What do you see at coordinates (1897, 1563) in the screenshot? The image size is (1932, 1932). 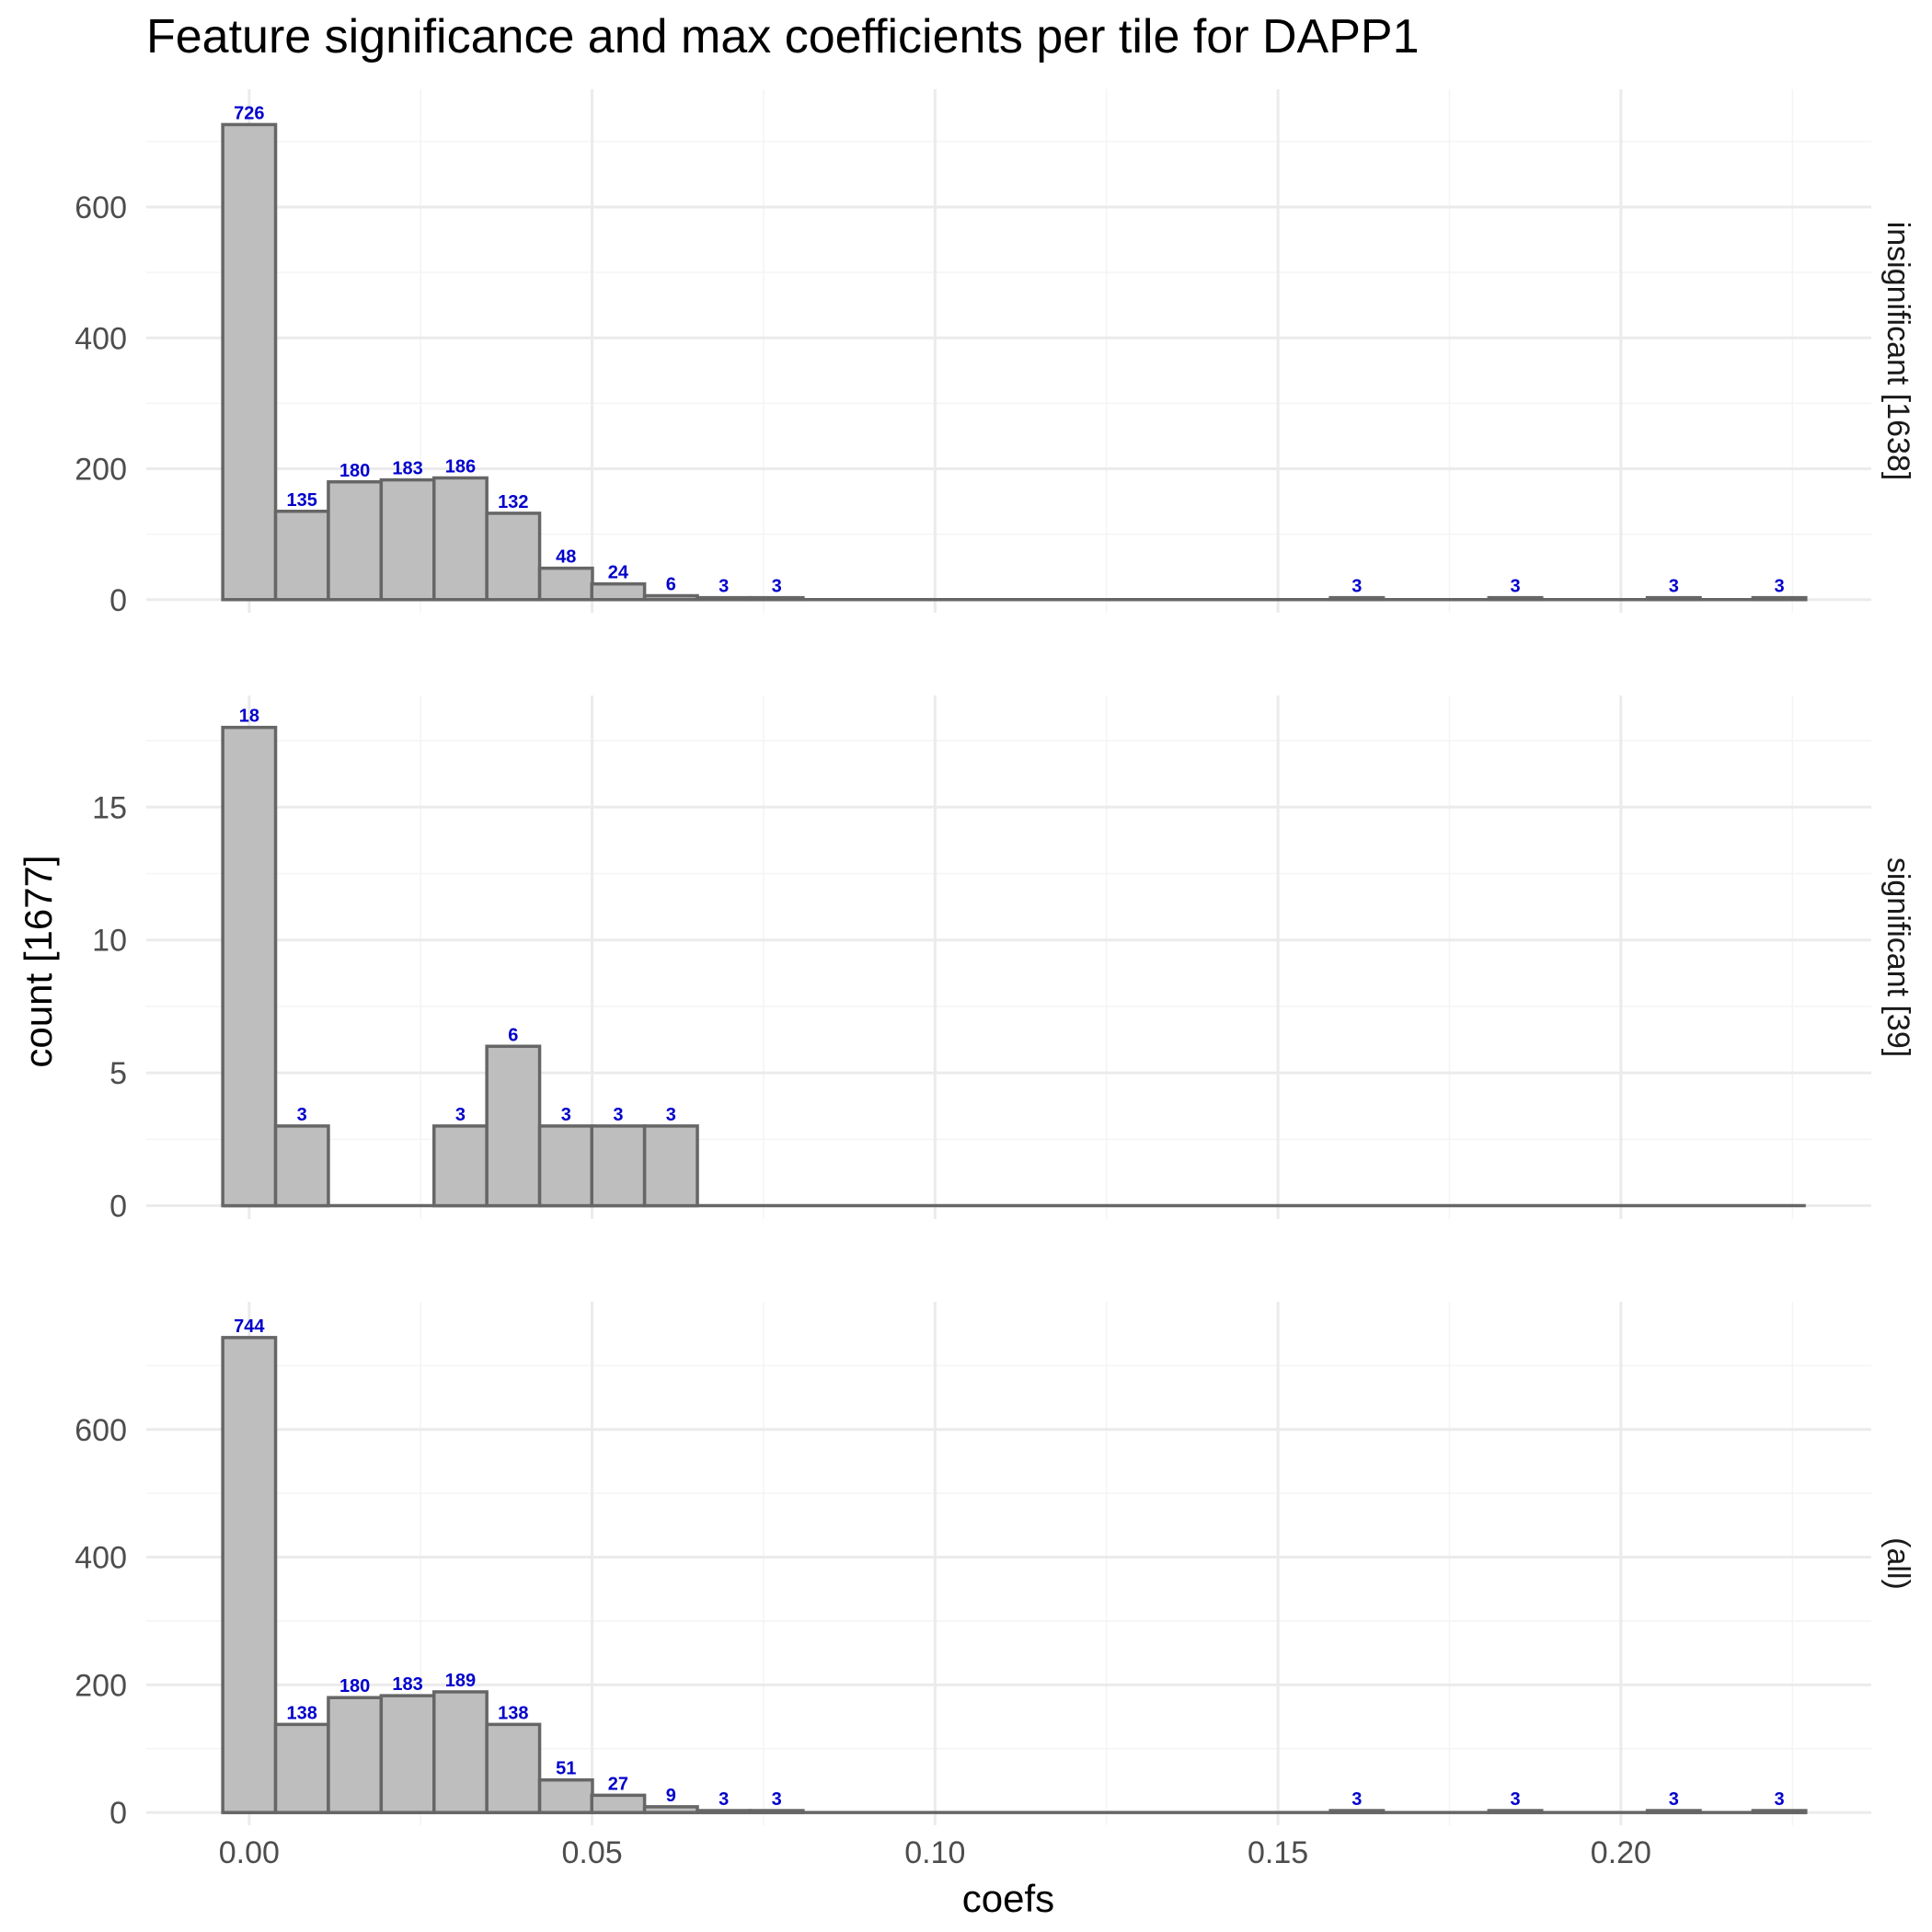 I see `facet-strip-label: (all)` at bounding box center [1897, 1563].